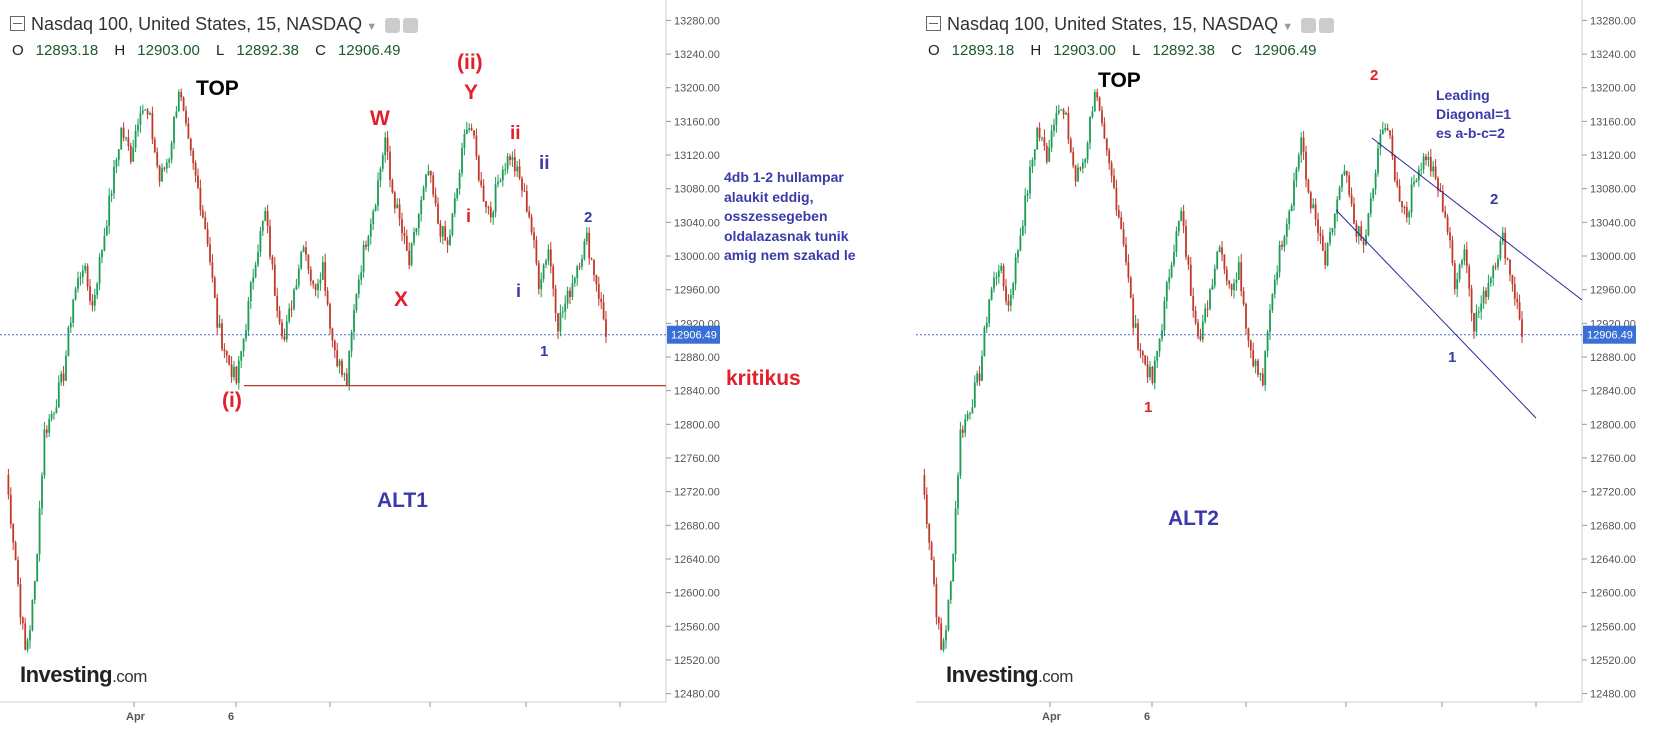 Image resolution: width=1668 pixels, height=736 pixels. What do you see at coordinates (1613, 291) in the screenshot?
I see `y-tick-label: 12960.00` at bounding box center [1613, 291].